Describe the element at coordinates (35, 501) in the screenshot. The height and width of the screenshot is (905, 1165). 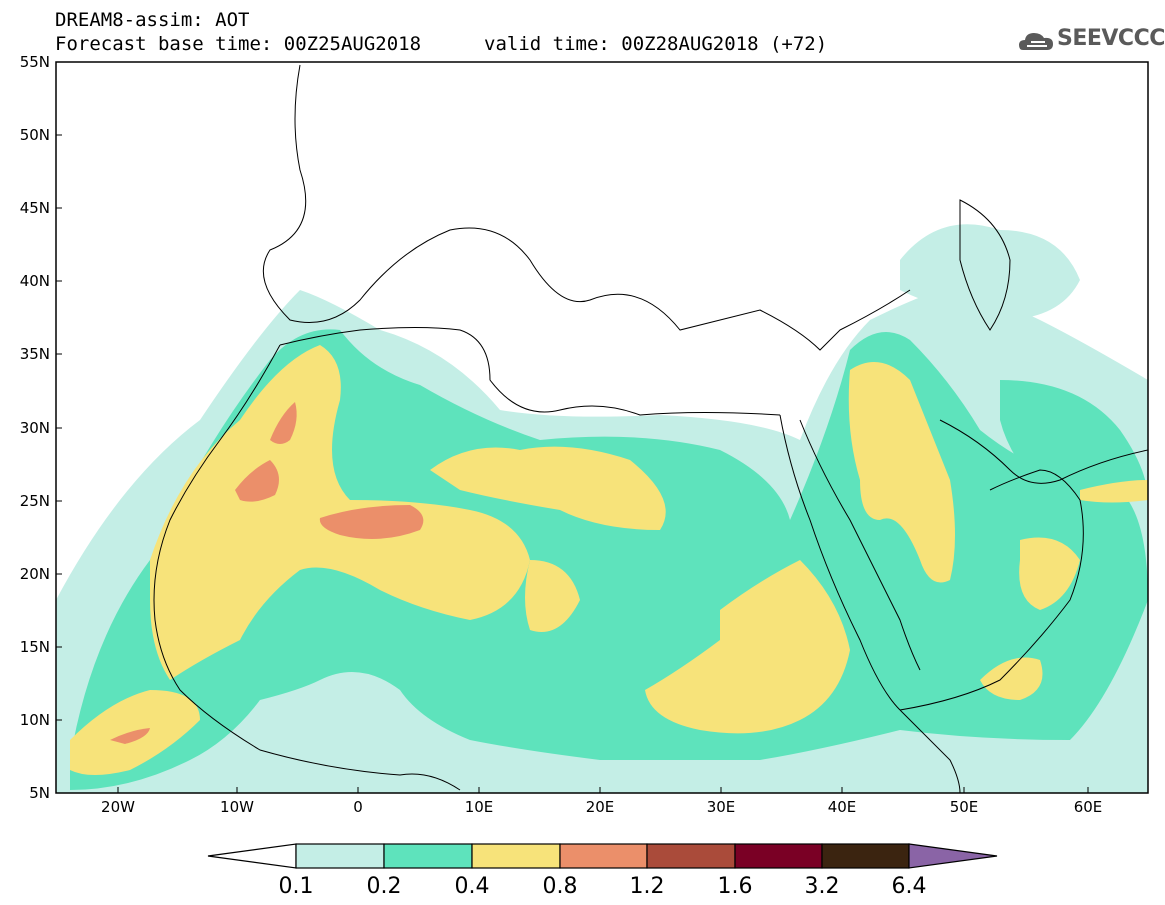
I see `lat-label: 25N` at that location.